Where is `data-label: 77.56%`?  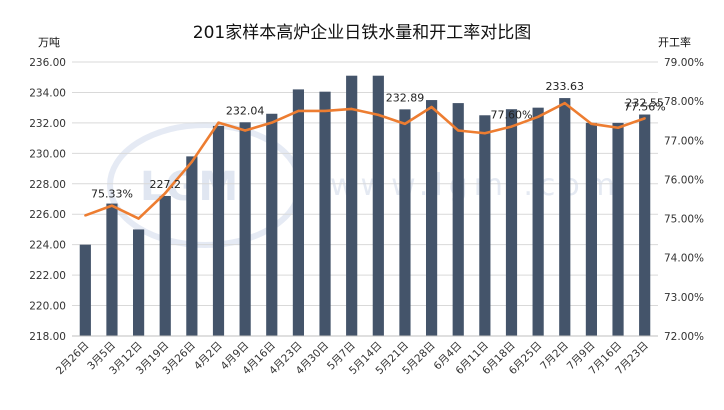
data-label: 77.56% is located at coordinates (645, 106).